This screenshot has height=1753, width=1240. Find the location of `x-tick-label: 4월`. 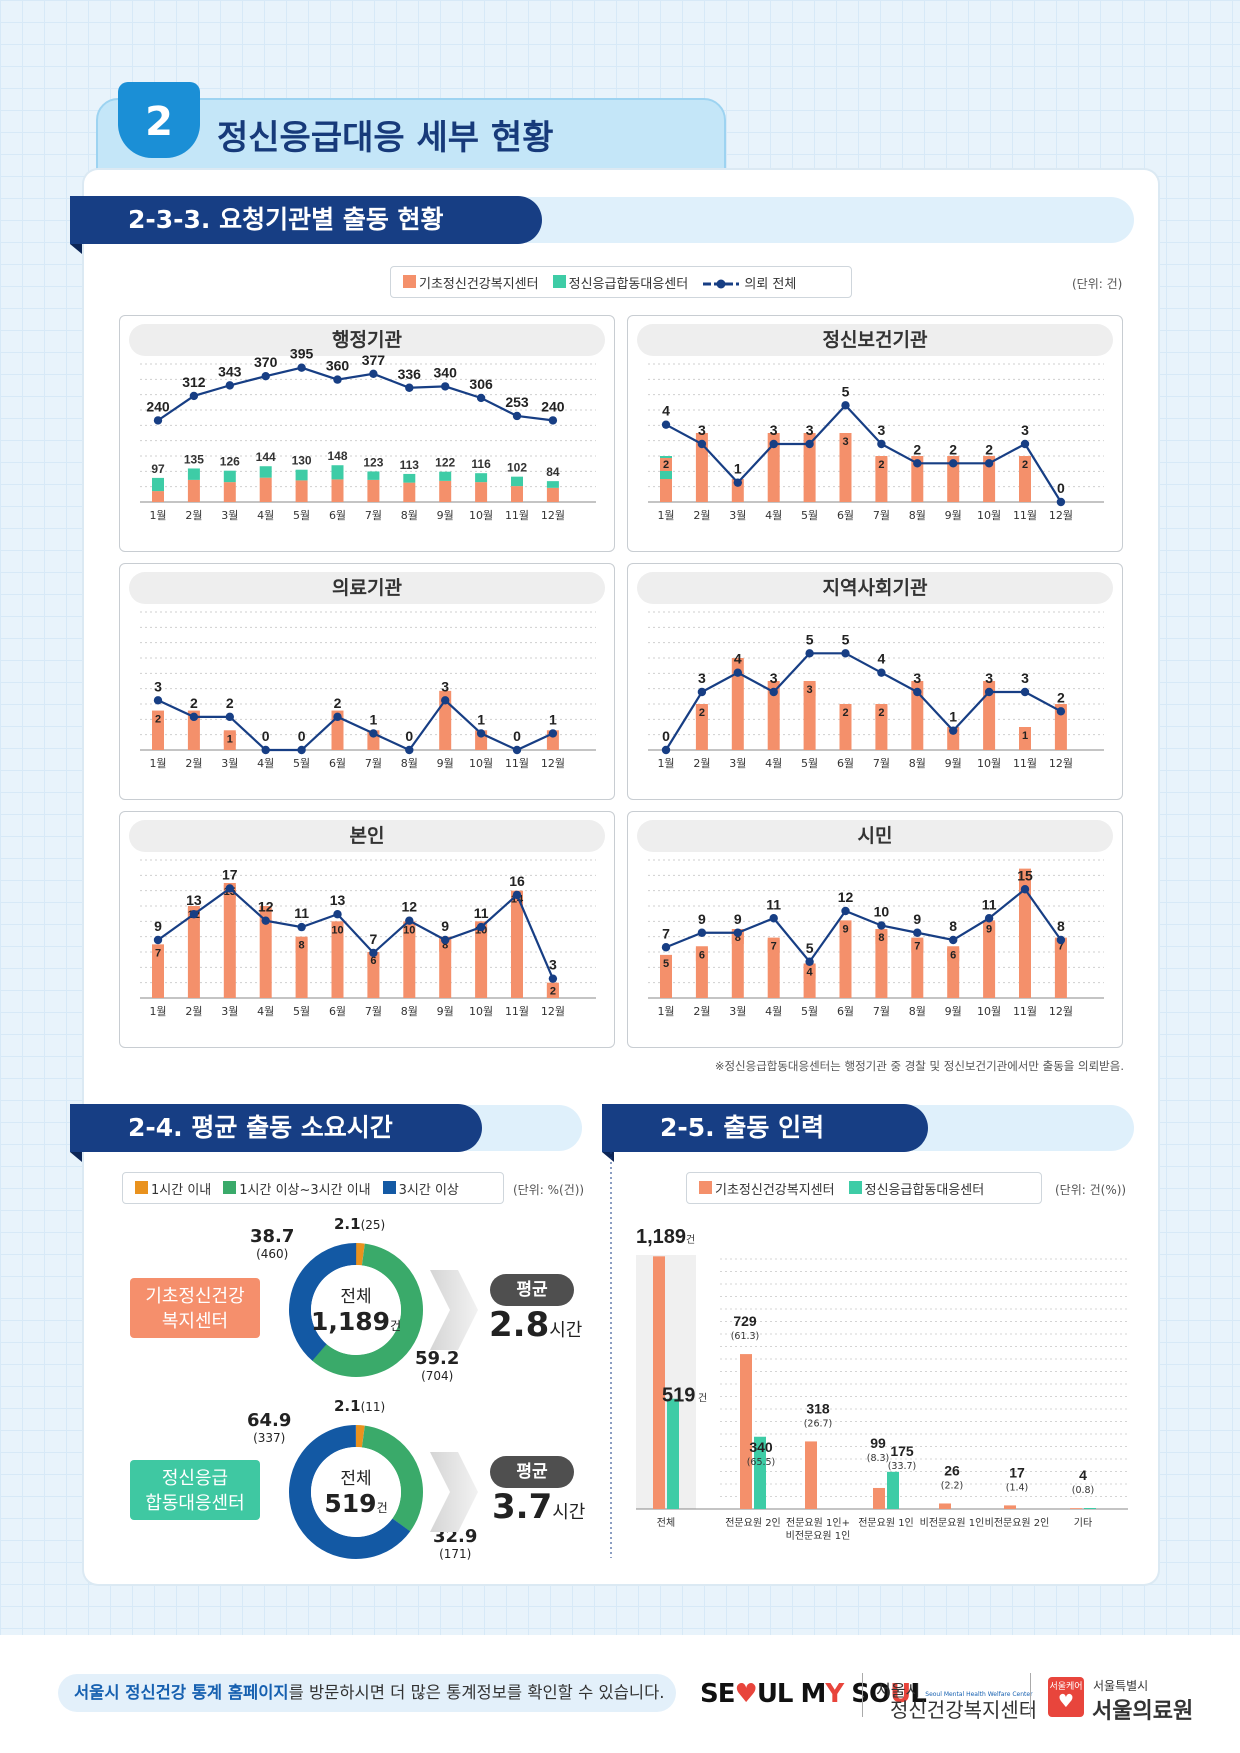

x-tick-label: 4월 is located at coordinates (265, 1011).